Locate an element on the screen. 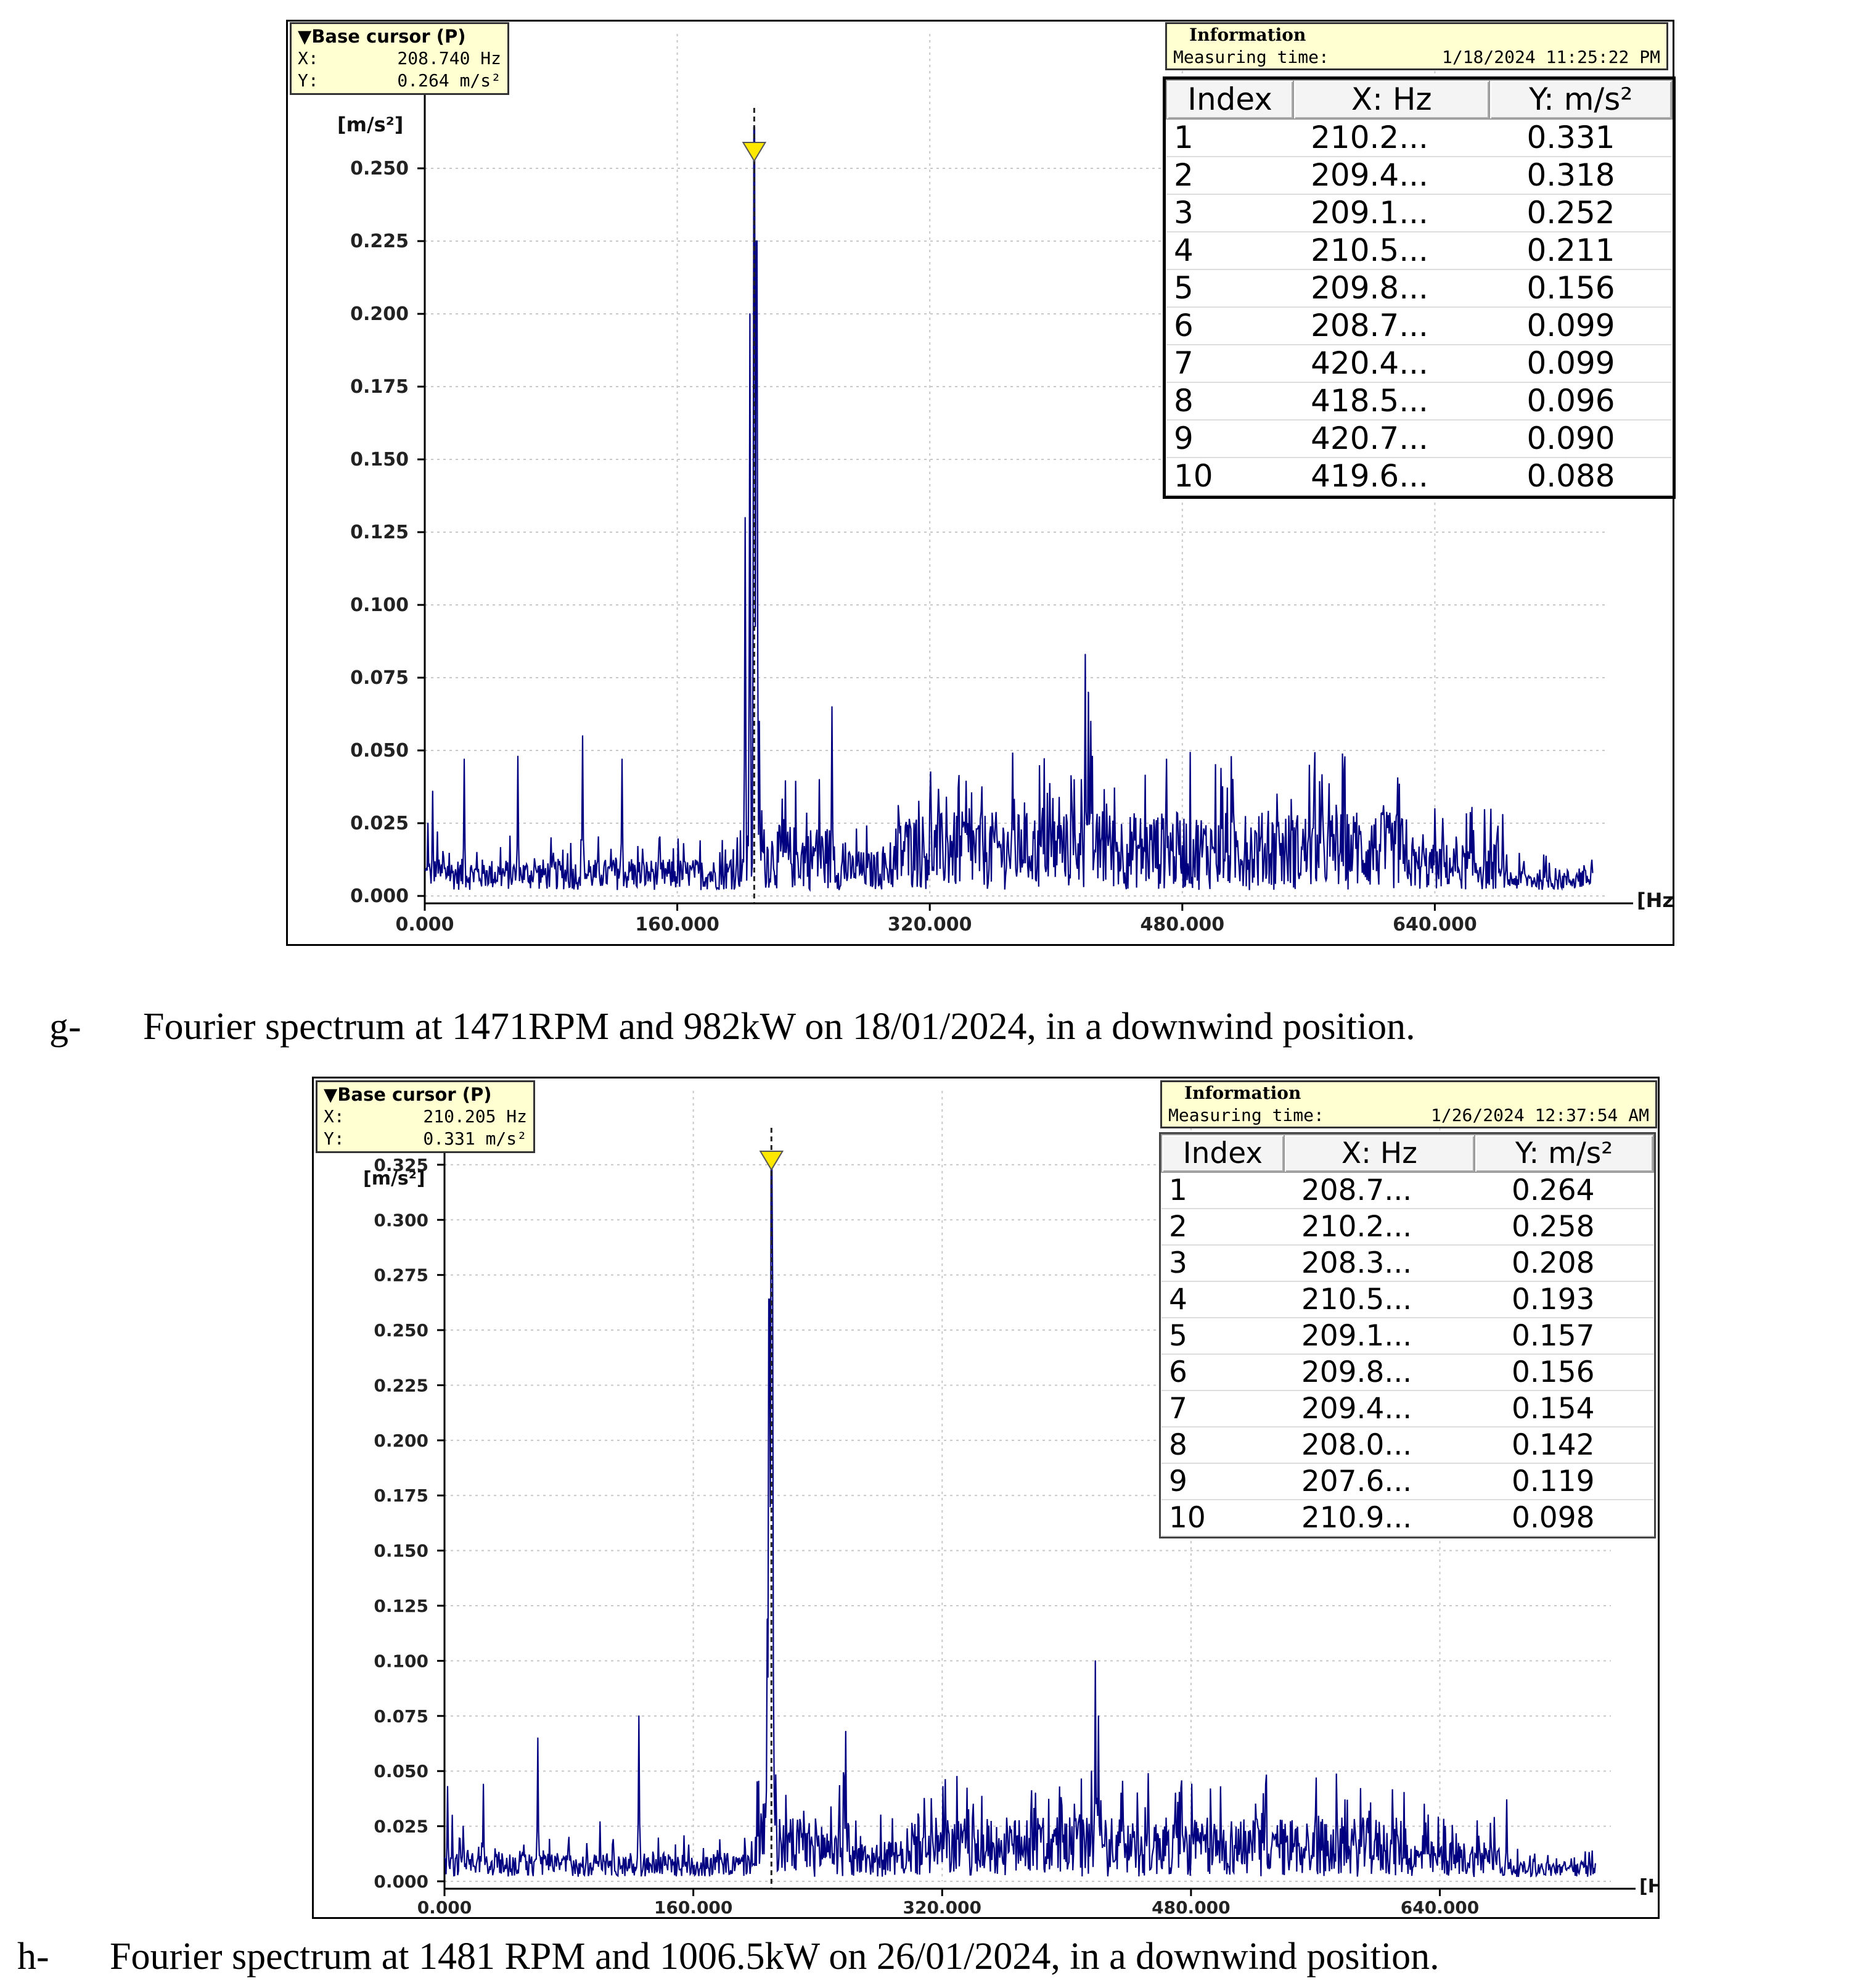  table-row: 9 420.7... 0.090 is located at coordinates (1419, 439).